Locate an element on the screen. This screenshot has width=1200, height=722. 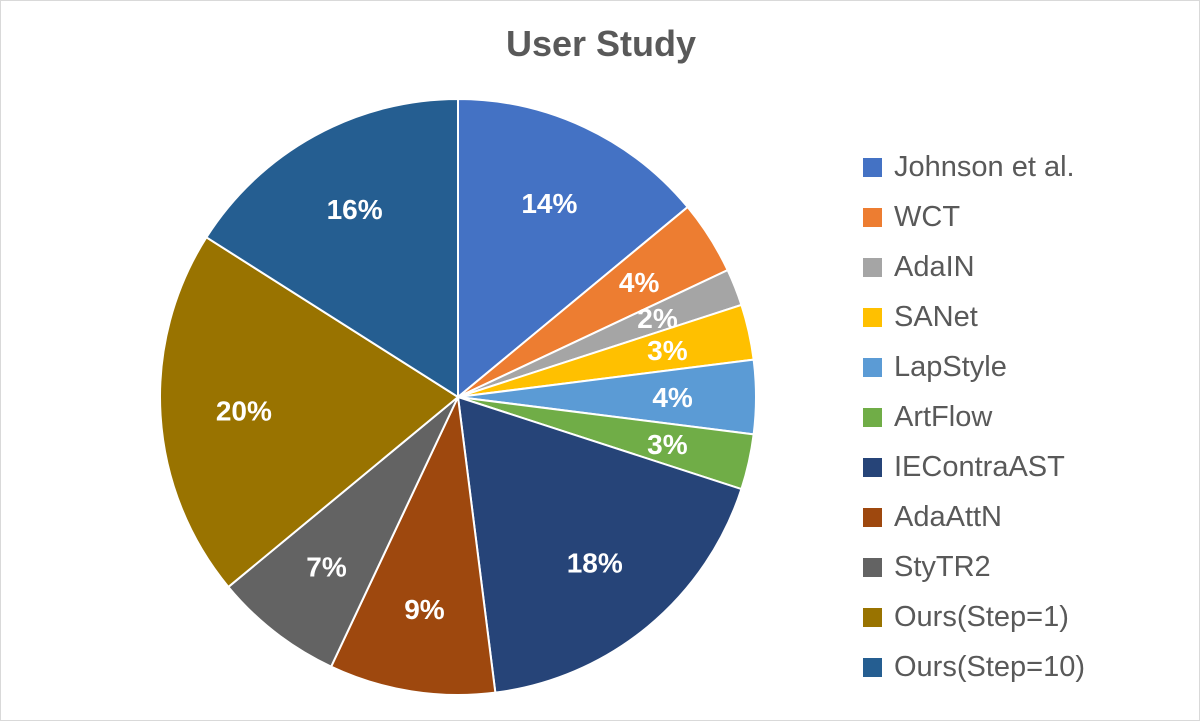
legend-item-stytr2: StyTR2 is located at coordinates (974, 567).